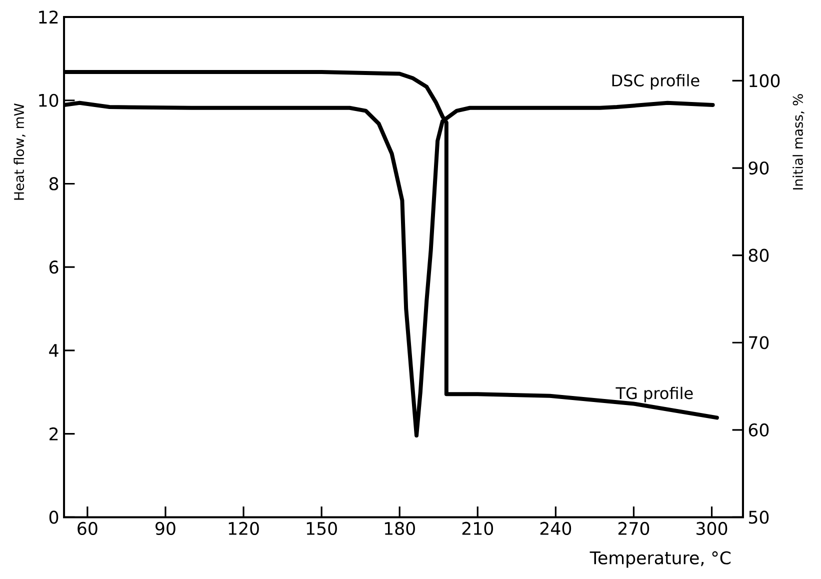 Image resolution: width=821 pixels, height=579 pixels. What do you see at coordinates (660, 559) in the screenshot?
I see `x-axis-title: Temperature, °C` at bounding box center [660, 559].